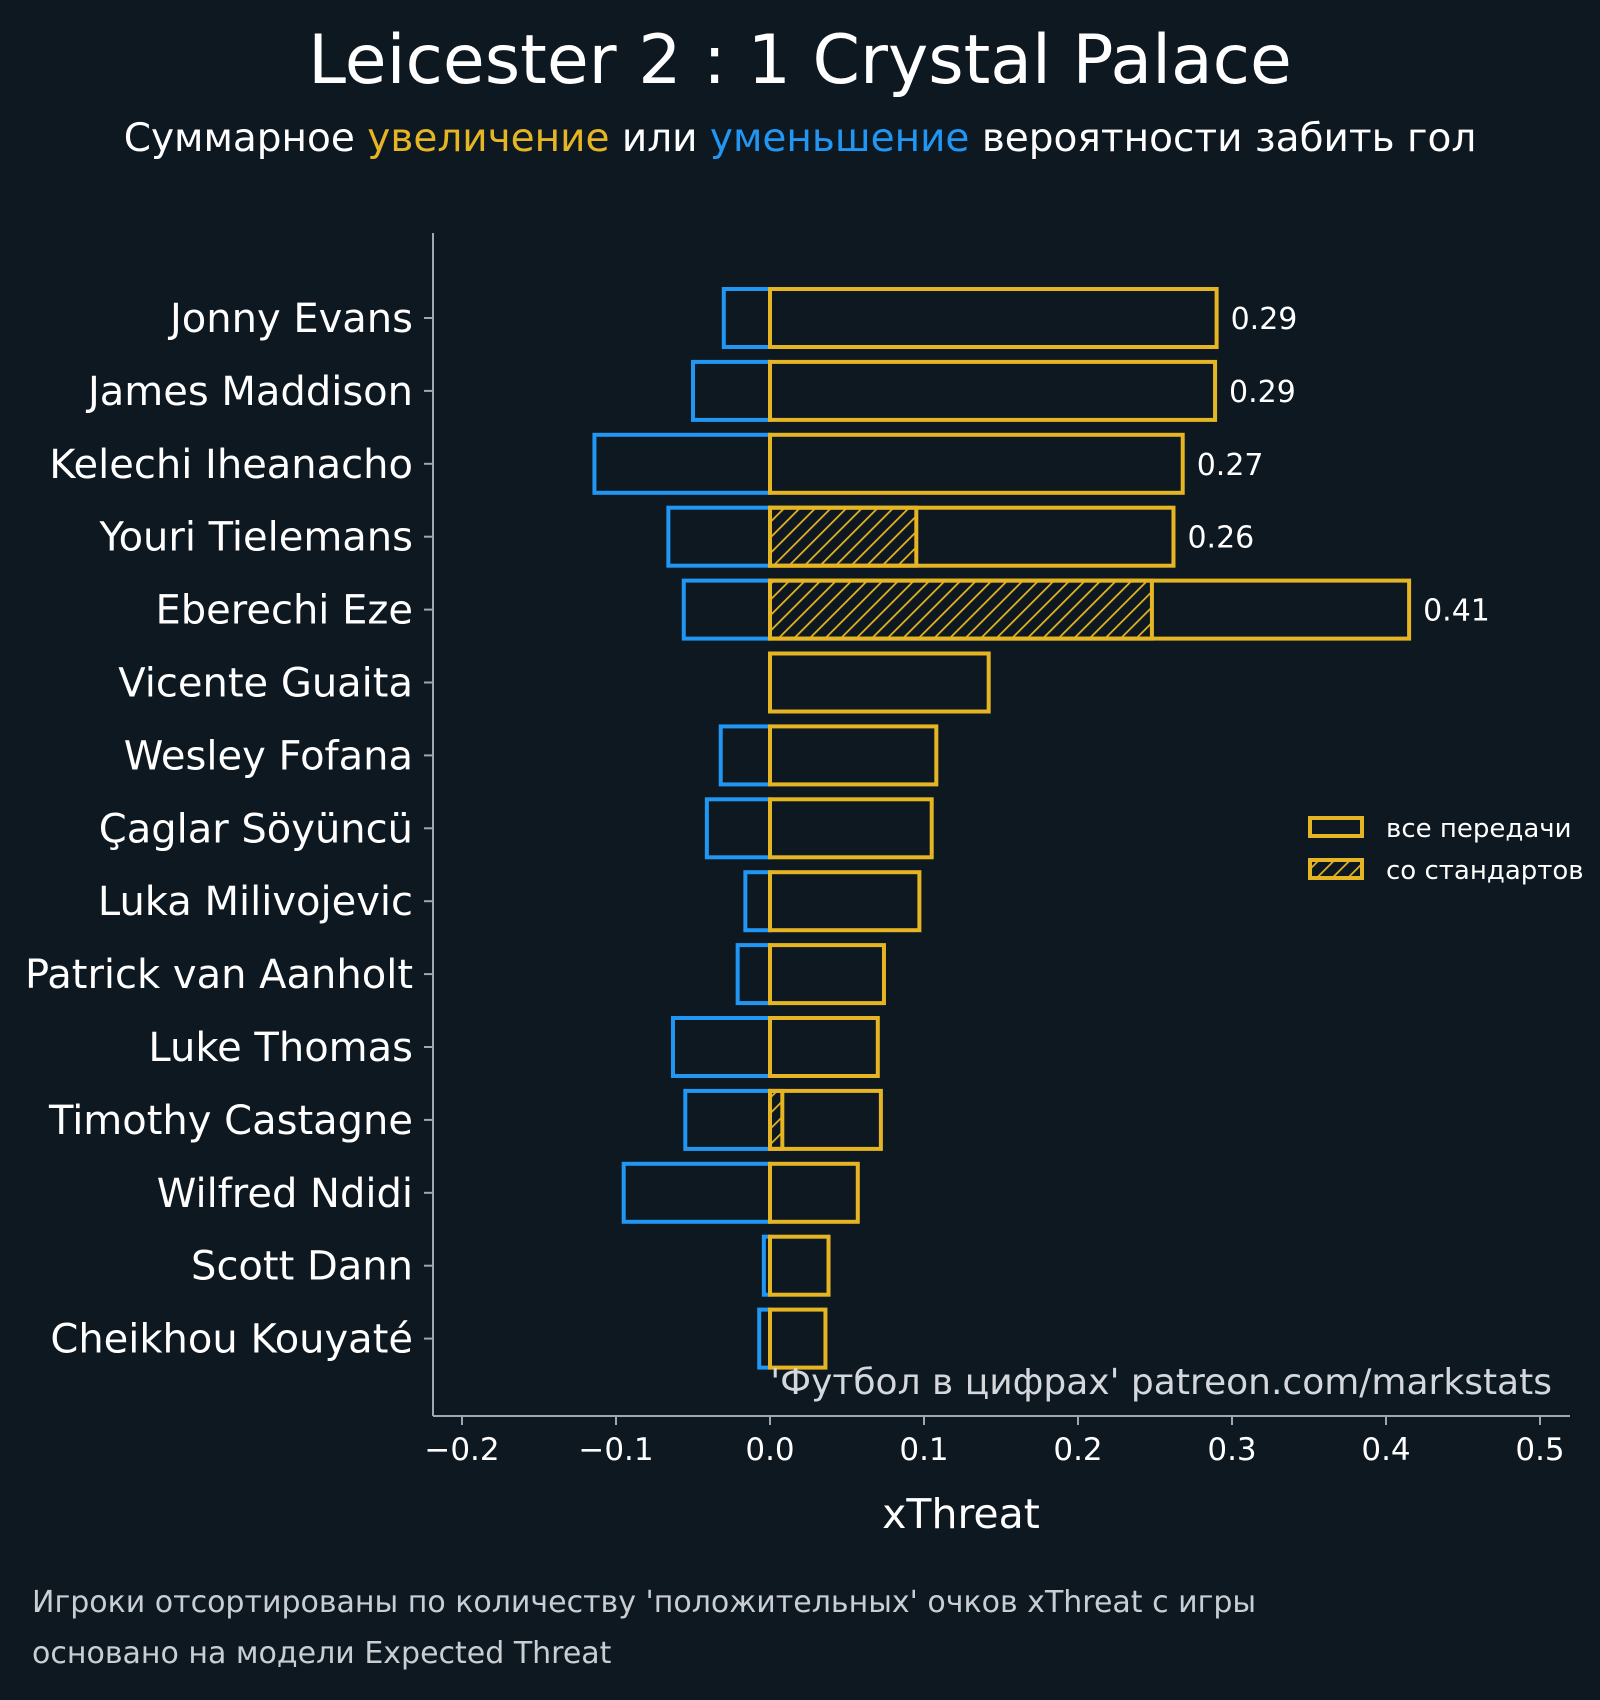  I want to click on x-tick-label: 0.0, so click(769, 1450).